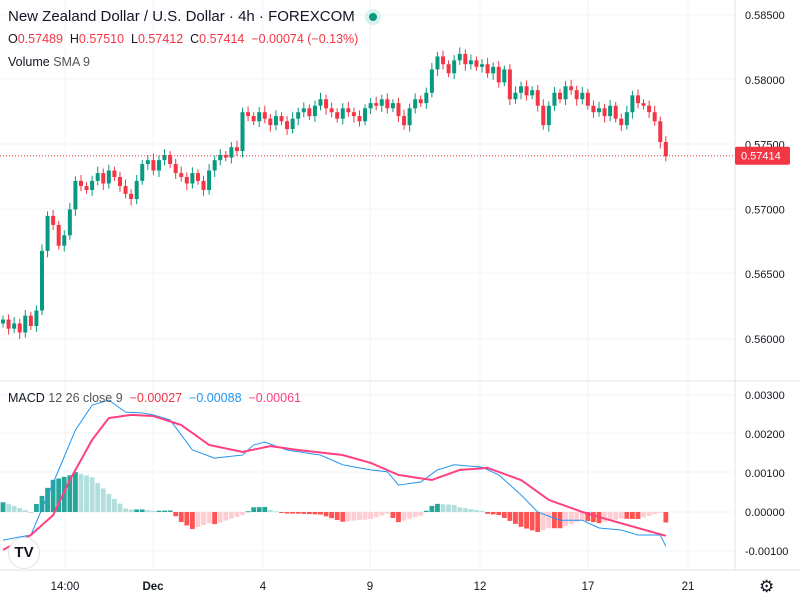 The image size is (800, 600). Describe the element at coordinates (765, 396) in the screenshot. I see `macd-axis-label: 0.00300` at that location.